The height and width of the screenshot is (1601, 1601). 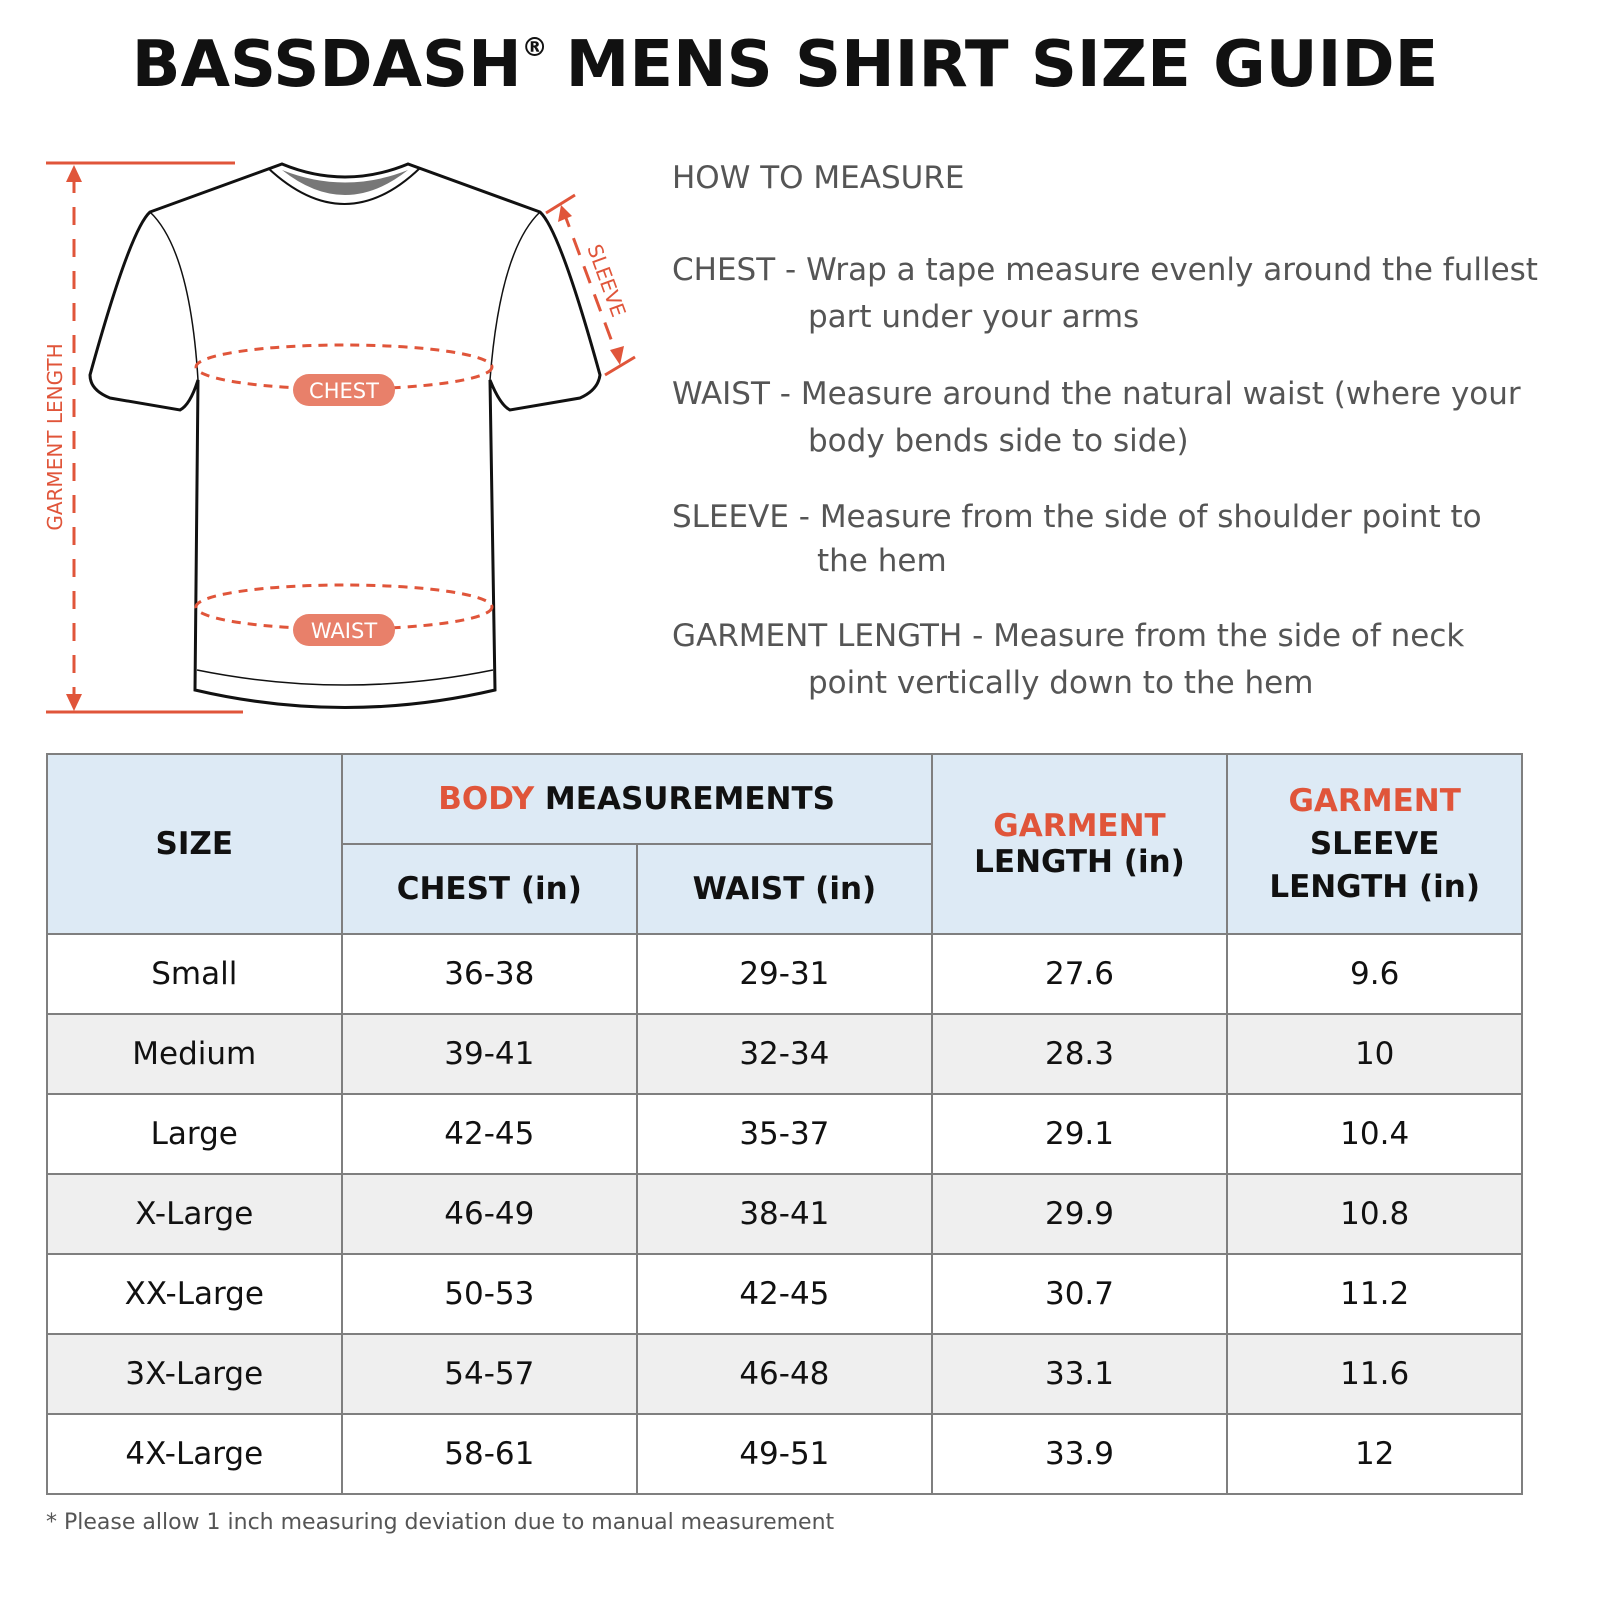 I want to click on table-cell: 29-31, so click(x=784, y=974).